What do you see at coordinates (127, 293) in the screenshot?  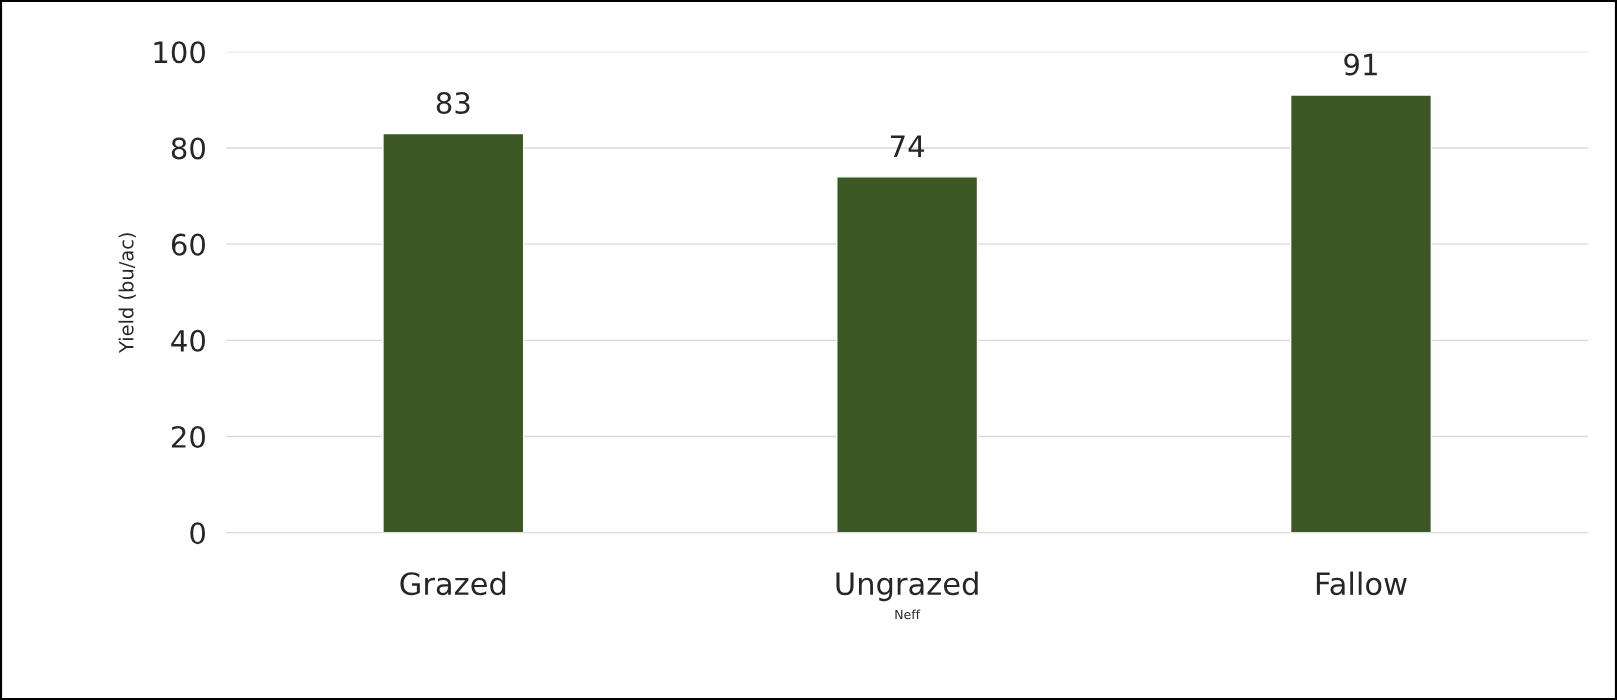 I see `y-axis-title: Yield (bu/ac)` at bounding box center [127, 293].